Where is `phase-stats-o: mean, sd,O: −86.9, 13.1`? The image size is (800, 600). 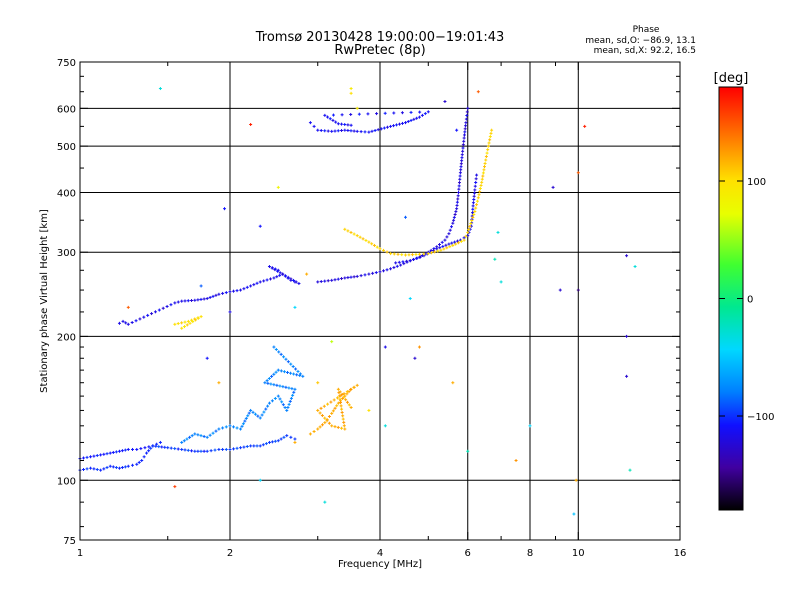
phase-stats-o: mean, sd,O: −86.9, 13.1 is located at coordinates (640, 41).